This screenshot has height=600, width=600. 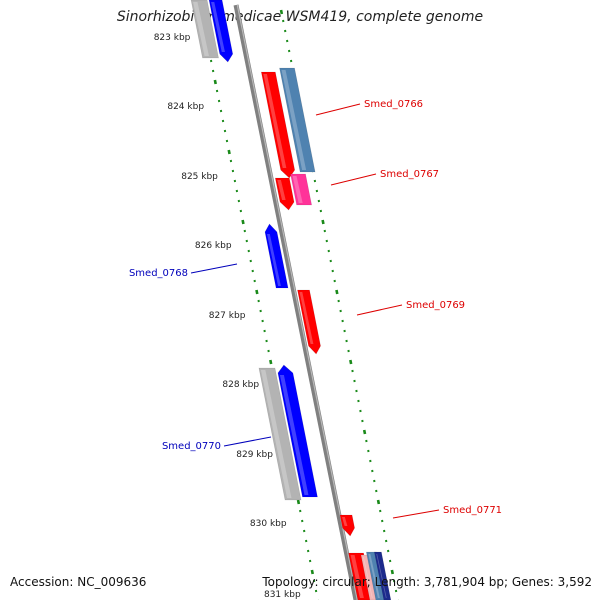 I want to click on forward-feature-bottom-b, so click(x=376, y=575).